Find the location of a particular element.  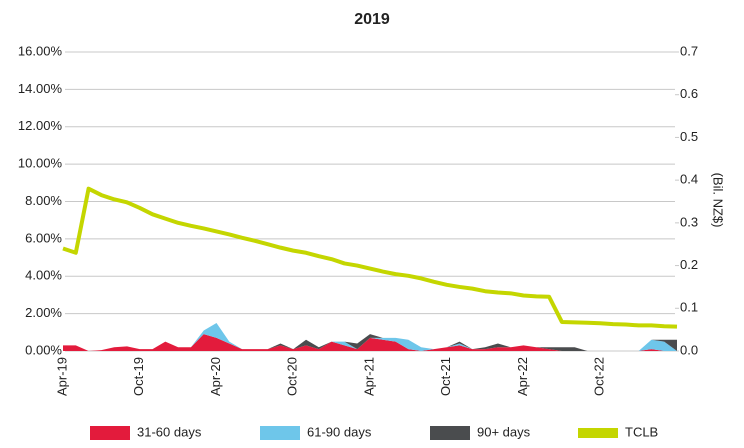

x-tick-label: Apr-19 is located at coordinates (61, 376).